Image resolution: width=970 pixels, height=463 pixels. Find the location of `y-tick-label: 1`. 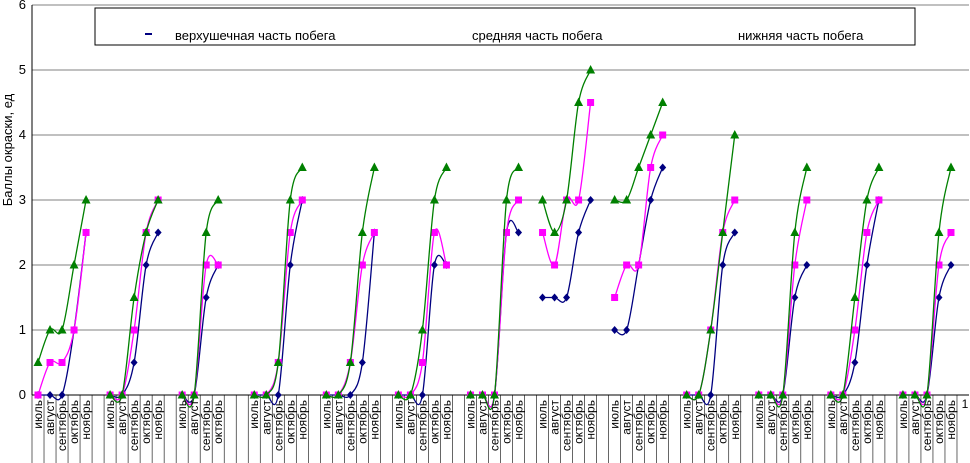

y-tick-label: 1 is located at coordinates (22, 329).